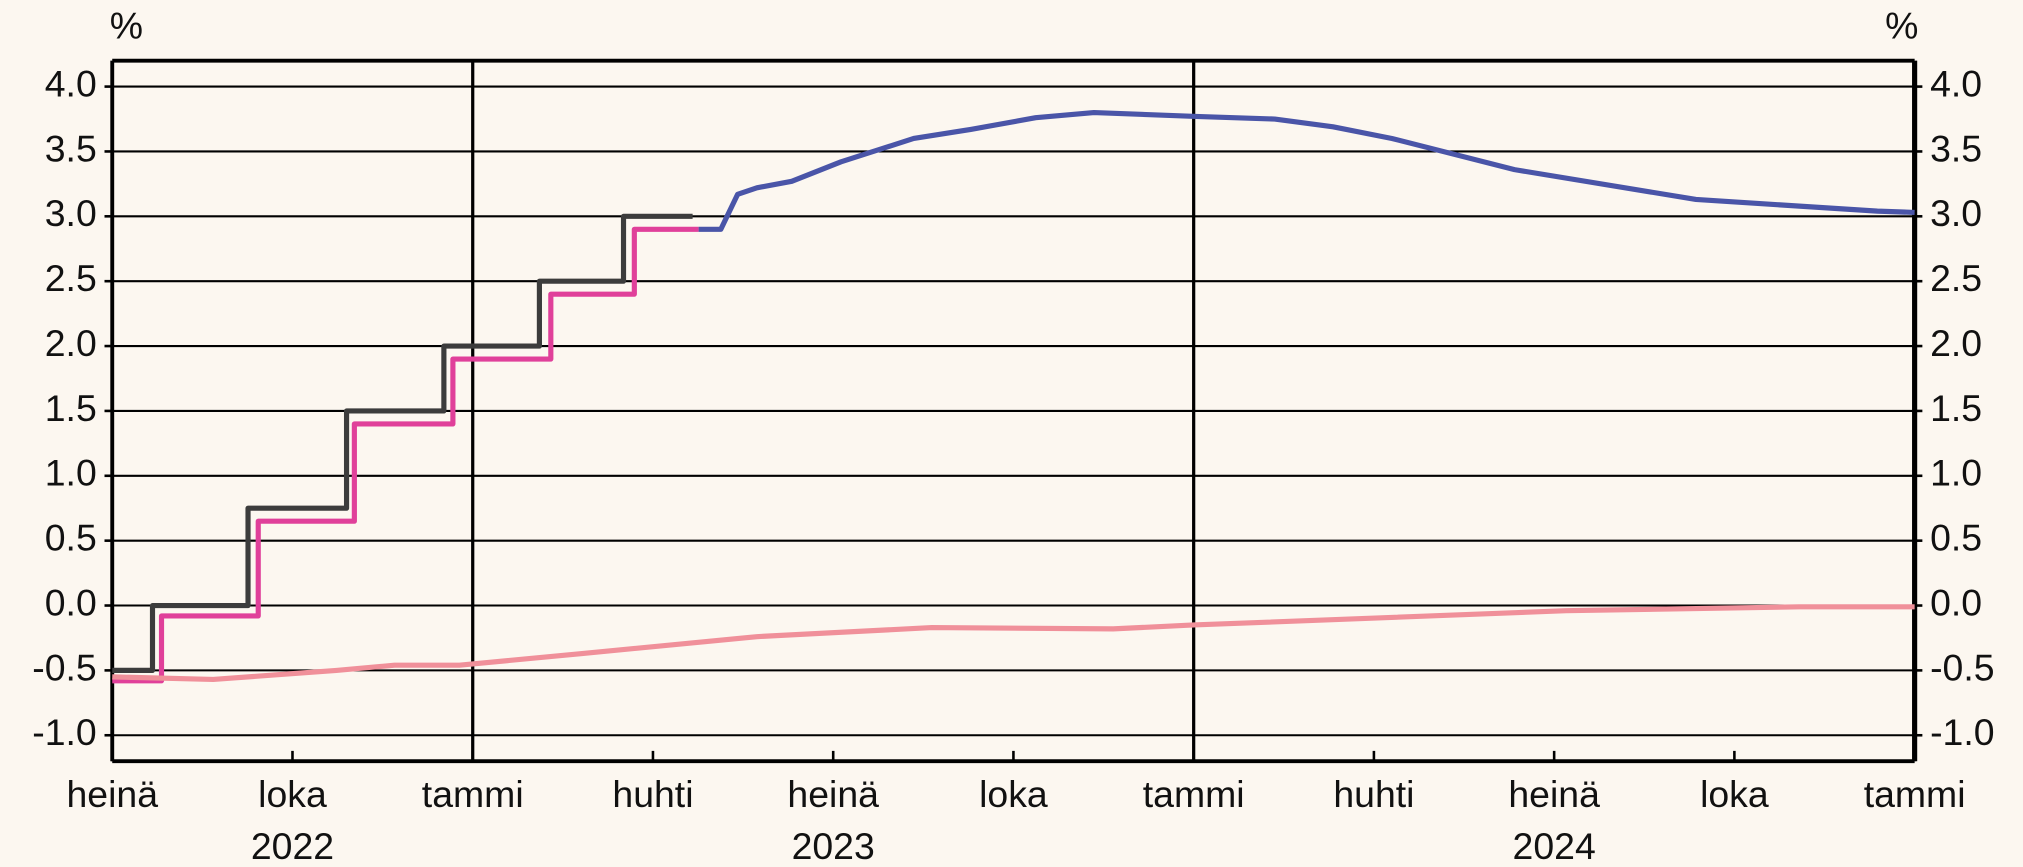 The height and width of the screenshot is (867, 2023). What do you see at coordinates (71, 538) in the screenshot?
I see `y-tick-label: 0.5` at bounding box center [71, 538].